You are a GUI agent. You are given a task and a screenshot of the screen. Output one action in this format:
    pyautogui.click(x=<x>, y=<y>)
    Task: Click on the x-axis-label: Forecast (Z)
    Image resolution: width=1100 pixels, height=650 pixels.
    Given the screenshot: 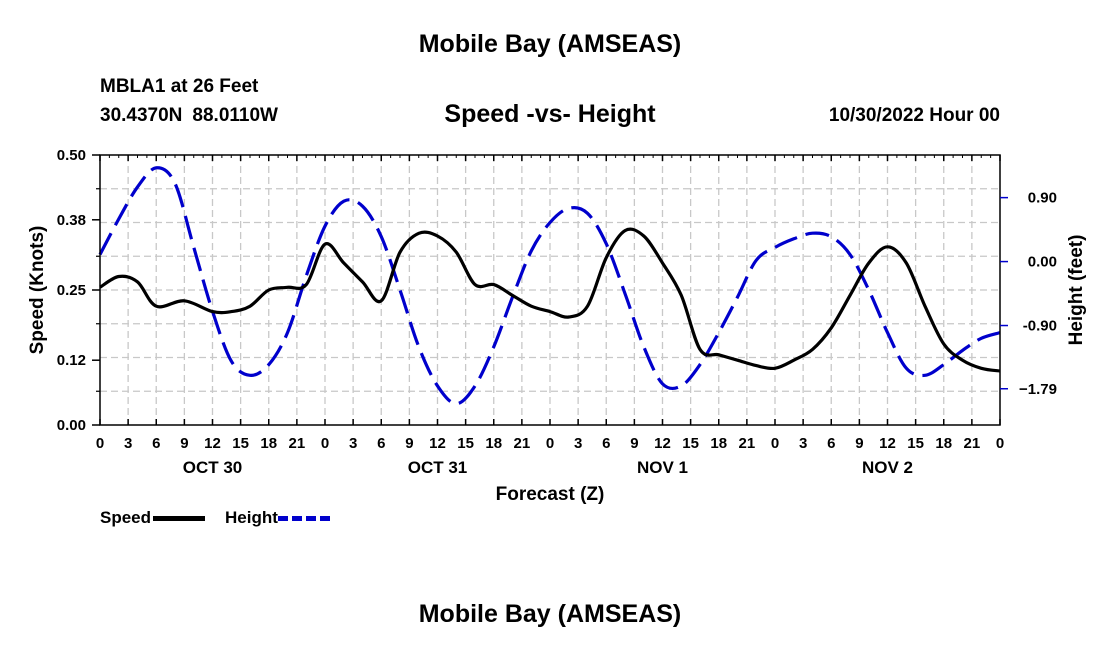 What is the action you would take?
    pyautogui.click(x=550, y=494)
    